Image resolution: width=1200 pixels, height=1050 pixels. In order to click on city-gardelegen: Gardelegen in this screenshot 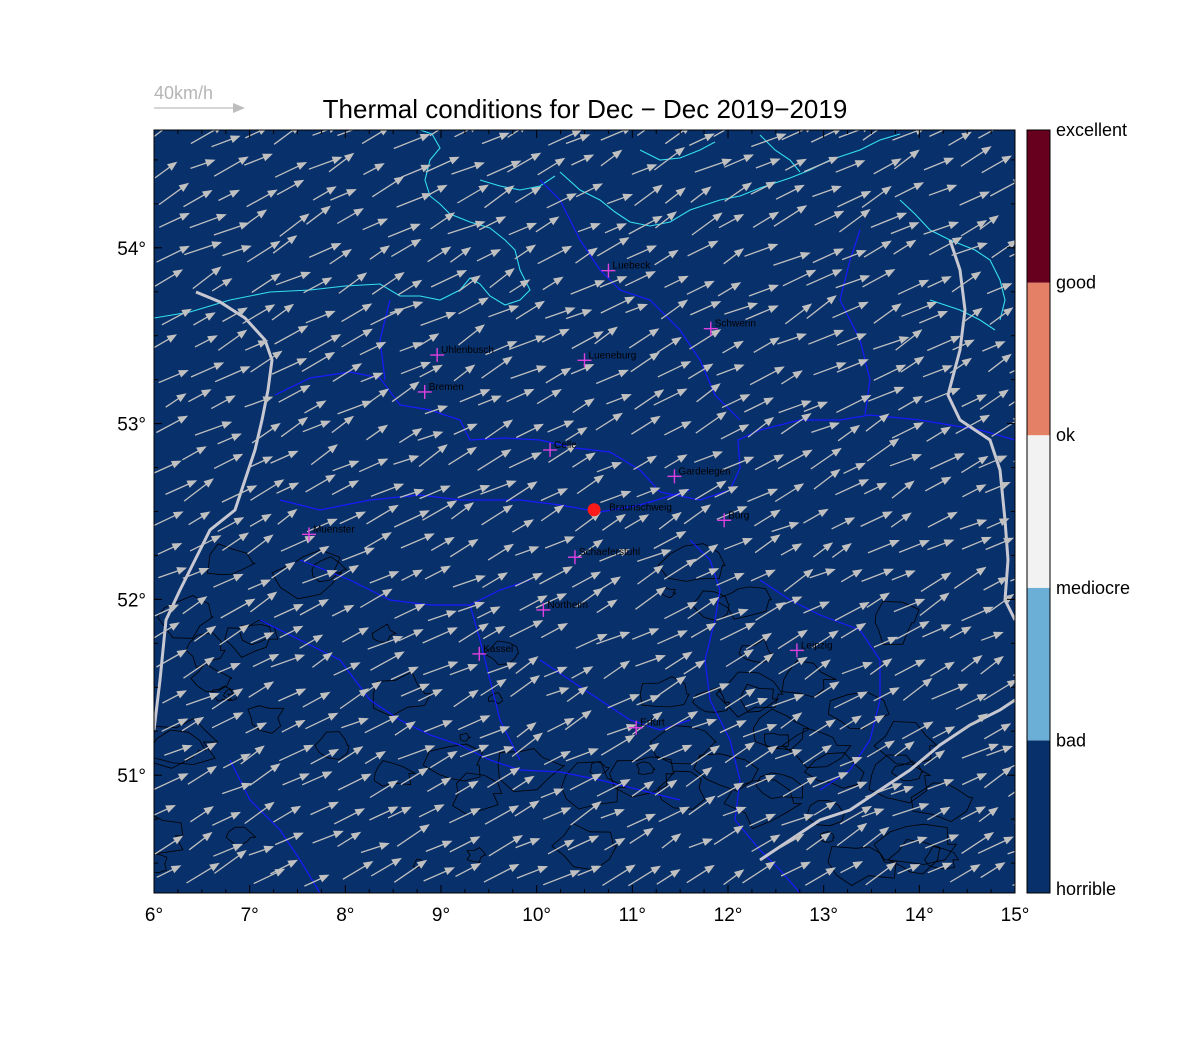, I will do `click(699, 475)`.